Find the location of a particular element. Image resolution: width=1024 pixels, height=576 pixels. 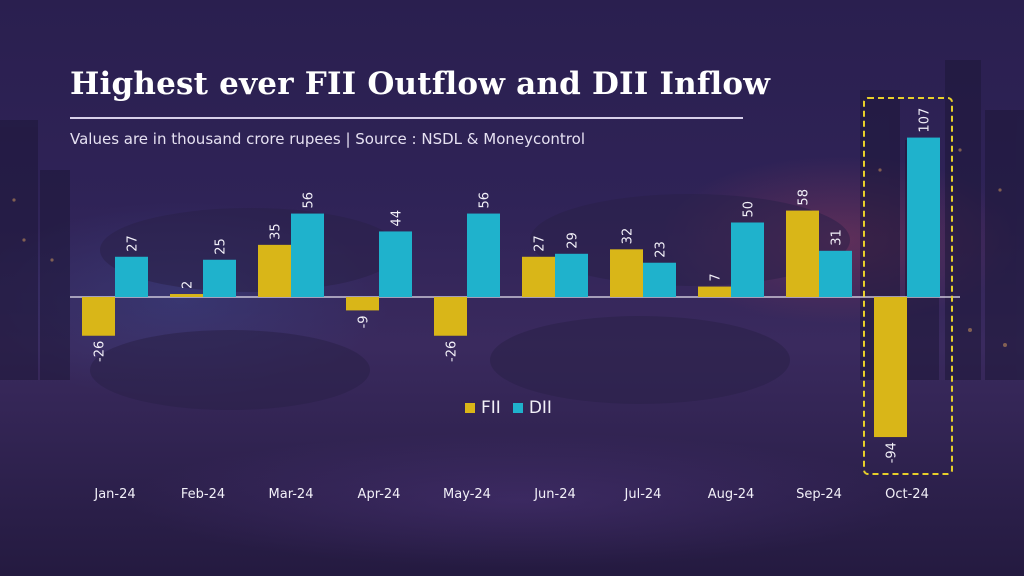

x-tick-label-jun-24: Jun-24 is located at coordinates (554, 494).